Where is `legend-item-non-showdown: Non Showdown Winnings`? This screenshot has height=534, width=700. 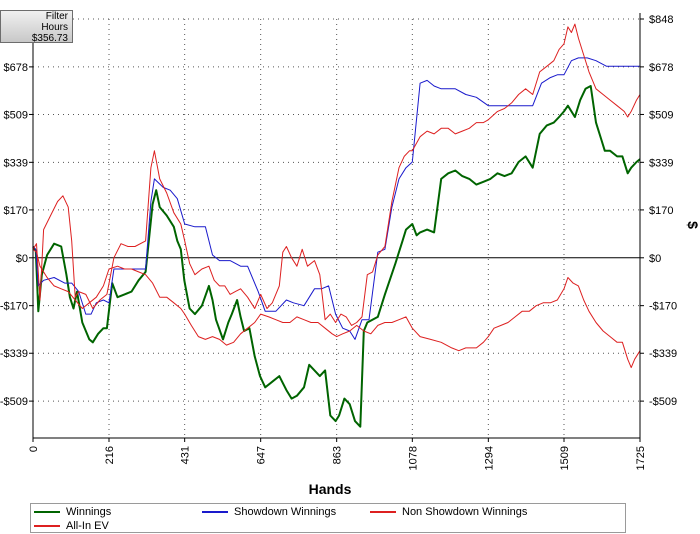 legend-item-non-showdown: Non Showdown Winnings is located at coordinates (448, 512).